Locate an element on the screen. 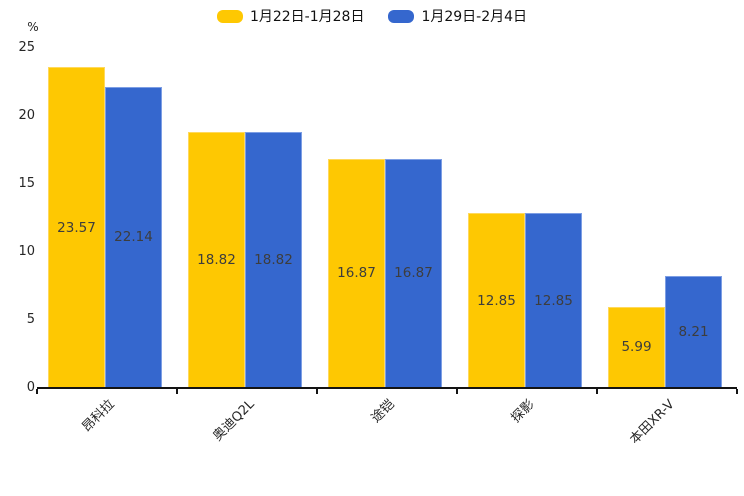 The image size is (744, 496). legend-label-week2: 1月29日-2月4日 is located at coordinates (474, 17).